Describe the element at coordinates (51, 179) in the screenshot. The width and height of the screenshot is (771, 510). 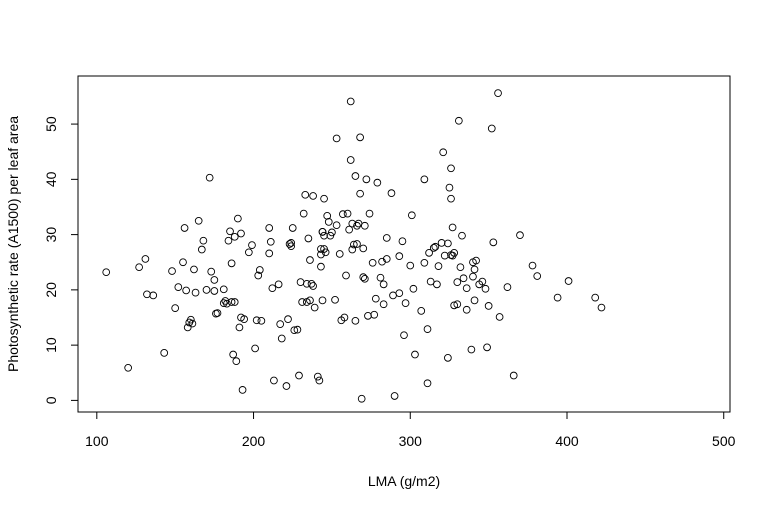
I see `y-tick-label: 40` at that location.